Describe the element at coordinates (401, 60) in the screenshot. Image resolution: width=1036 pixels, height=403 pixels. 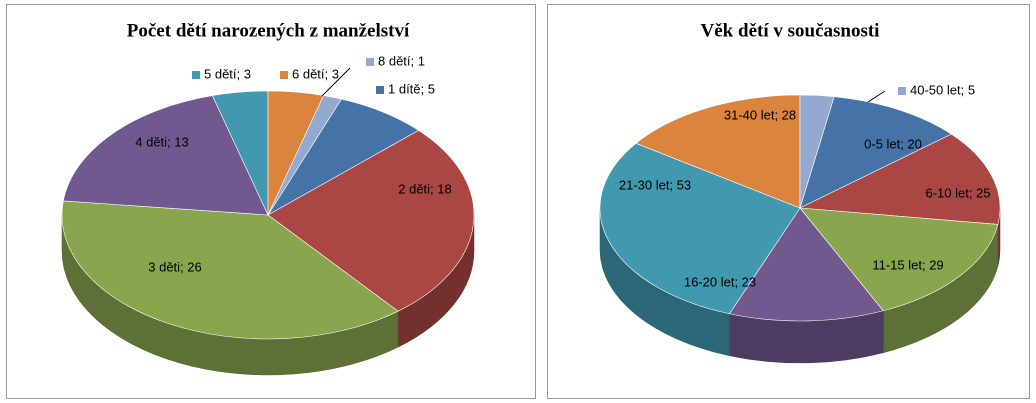
I see `data-label: 8 dětí; 1` at that location.